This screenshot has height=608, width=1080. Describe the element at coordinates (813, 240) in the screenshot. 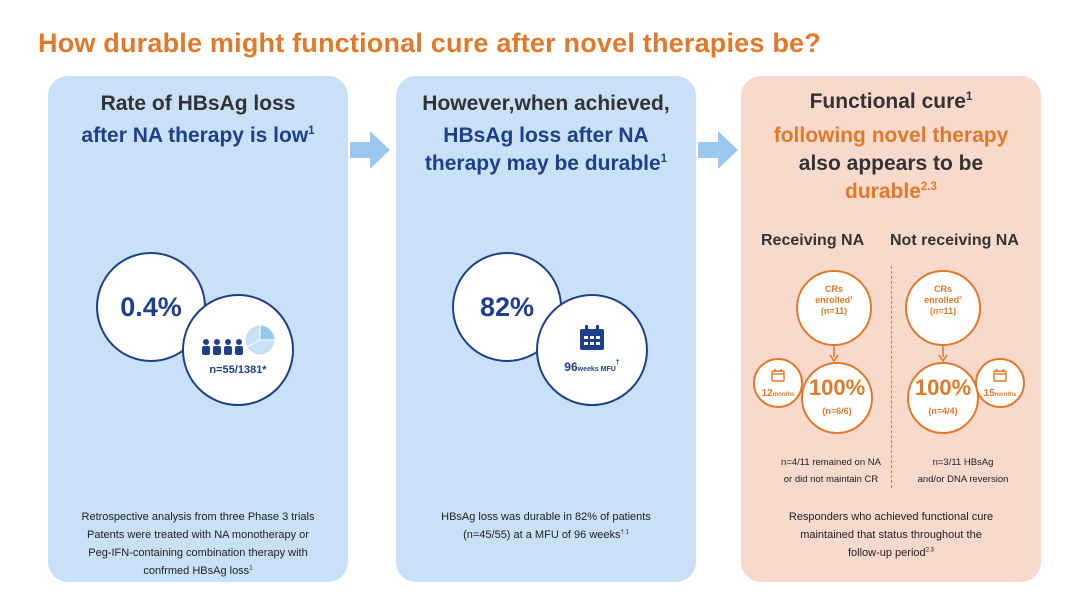

I see `receiving-na-heading: Receiving NA` at that location.